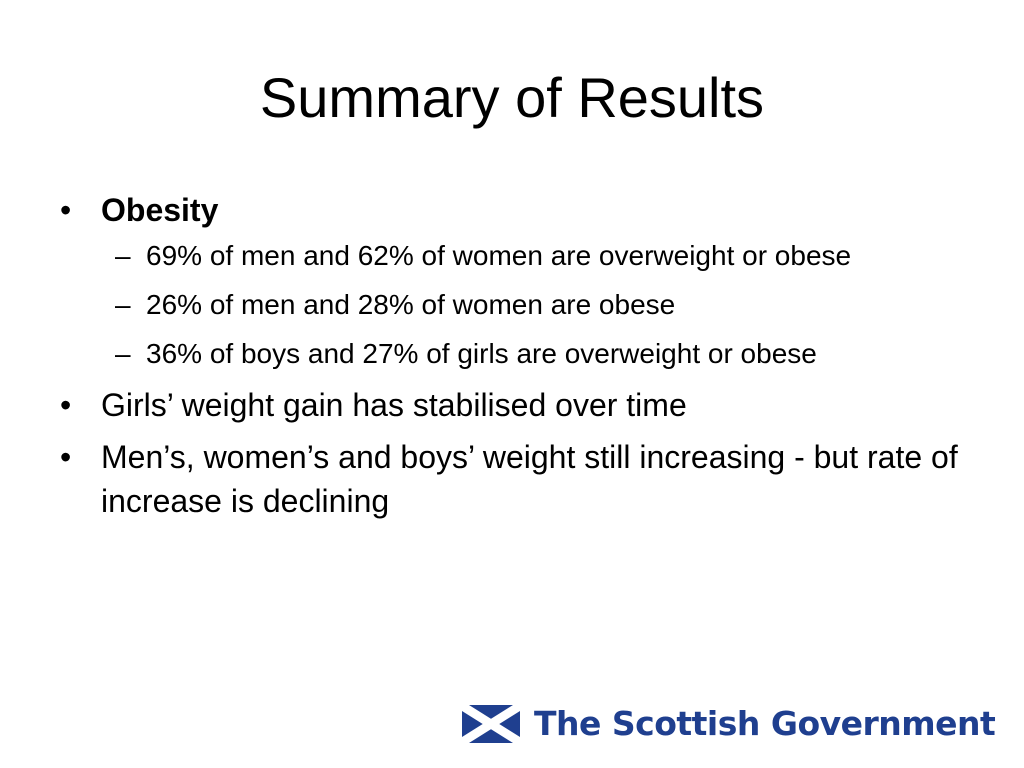  Describe the element at coordinates (411, 304) in the screenshot. I see `sub-bullet-text: 26% of men and 28% of women are obese` at that location.